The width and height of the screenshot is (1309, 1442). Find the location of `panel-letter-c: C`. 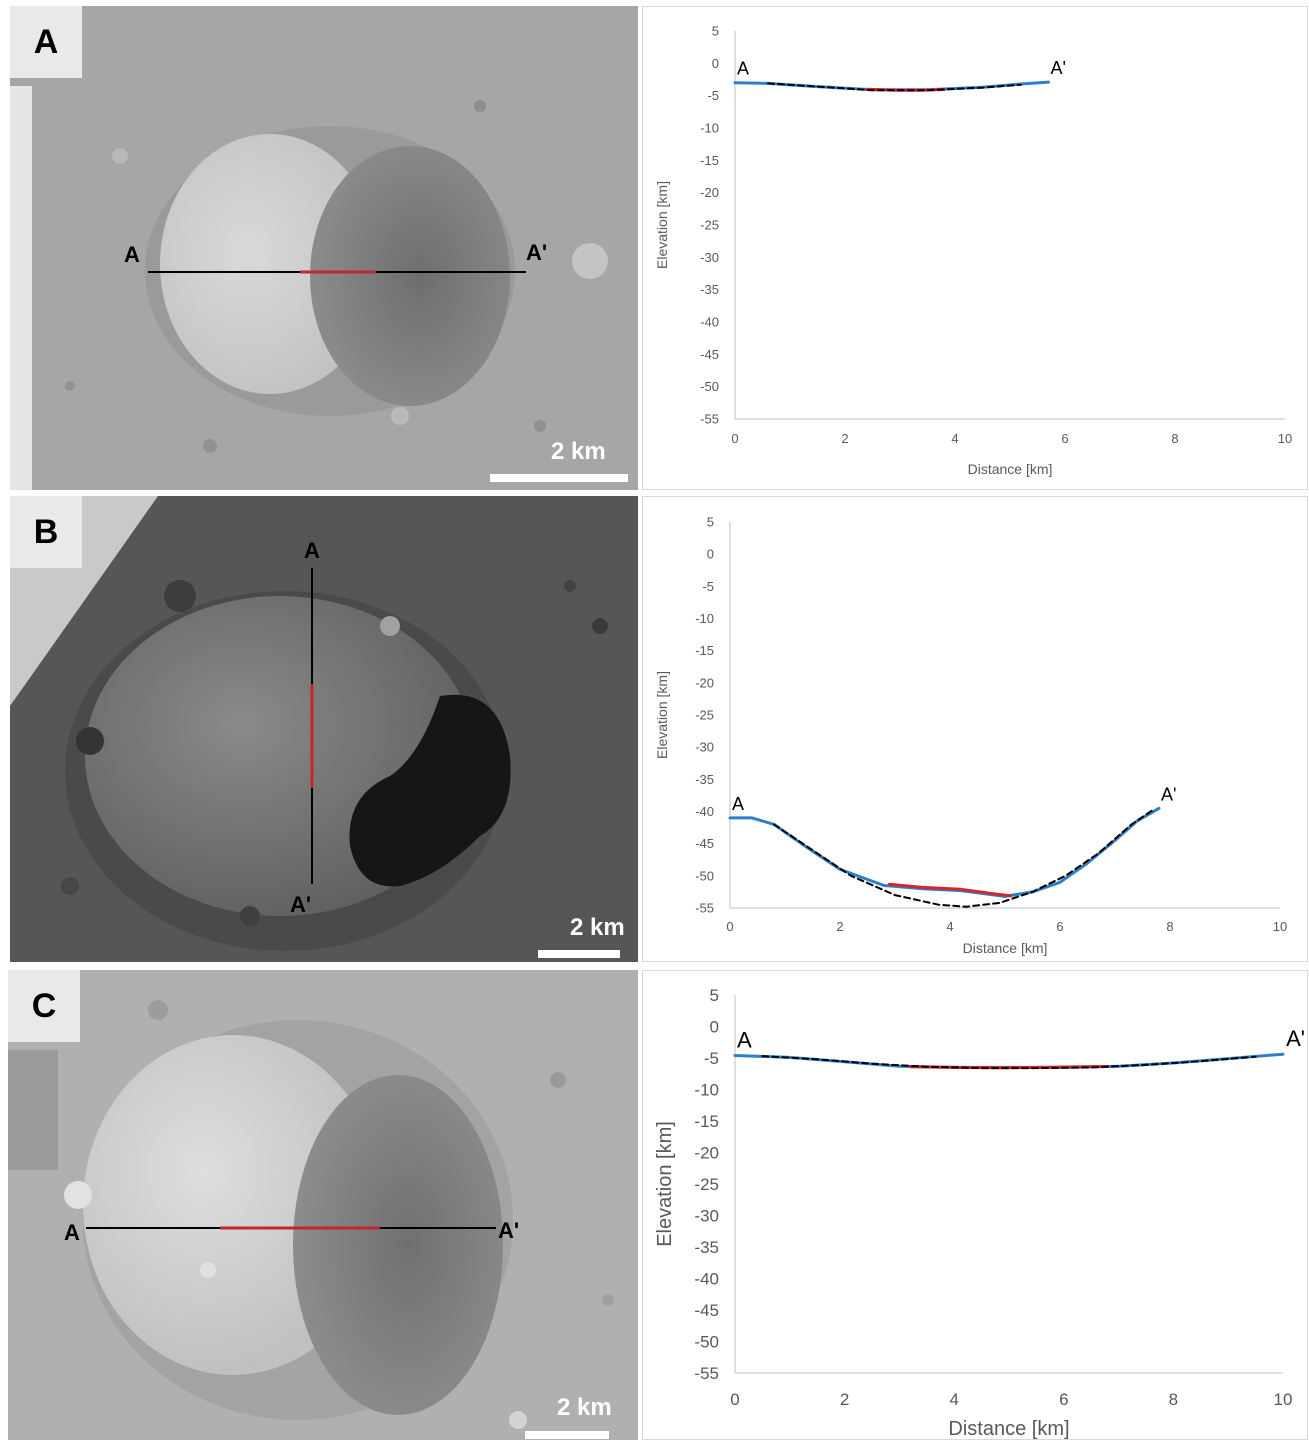

panel-letter-c: C is located at coordinates (44, 1006).